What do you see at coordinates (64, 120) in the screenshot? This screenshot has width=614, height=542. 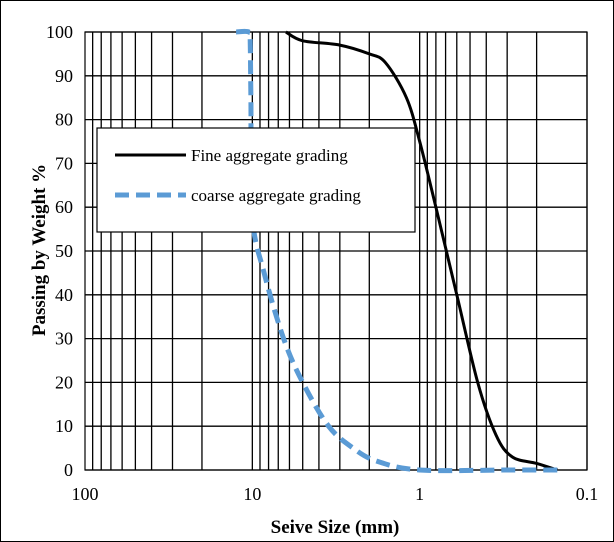 I see `y-tick-label: 80` at bounding box center [64, 120].